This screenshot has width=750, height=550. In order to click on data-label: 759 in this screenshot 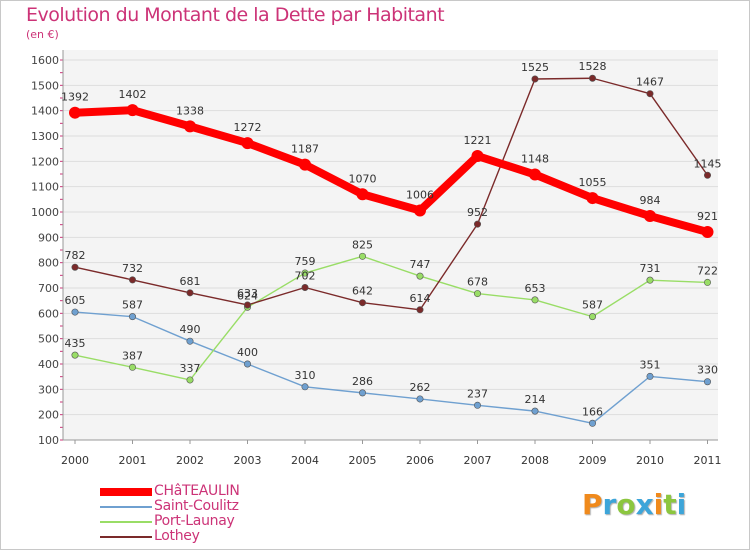, I will do `click(305, 261)`.